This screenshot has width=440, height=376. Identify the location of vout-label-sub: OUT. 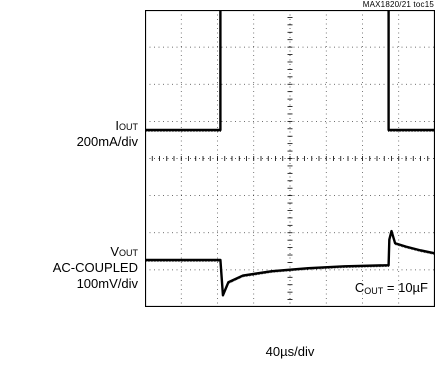
(128, 253).